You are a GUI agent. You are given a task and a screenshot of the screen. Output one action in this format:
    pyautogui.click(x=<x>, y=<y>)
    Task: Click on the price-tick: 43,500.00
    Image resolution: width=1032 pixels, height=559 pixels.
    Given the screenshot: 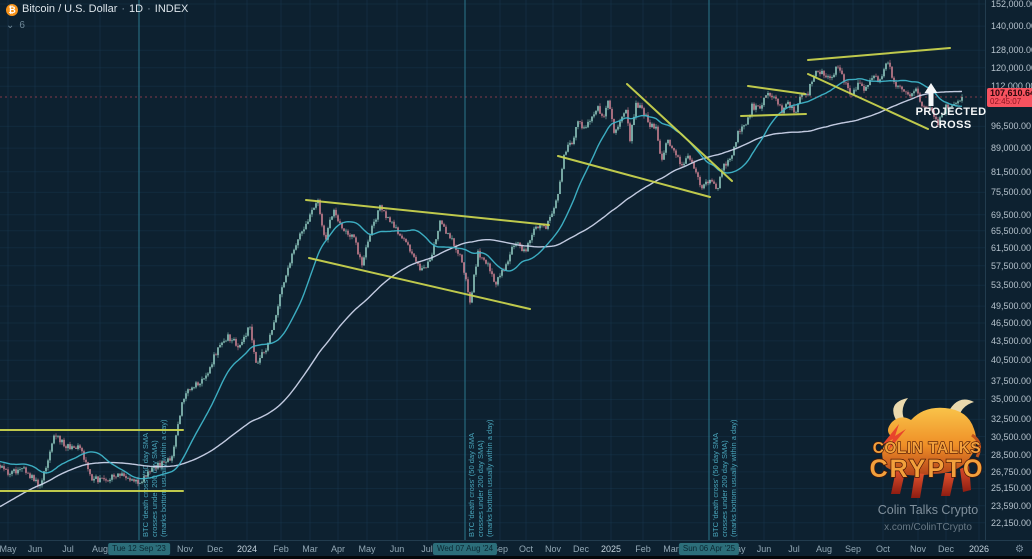 What is the action you would take?
    pyautogui.click(x=1011, y=341)
    